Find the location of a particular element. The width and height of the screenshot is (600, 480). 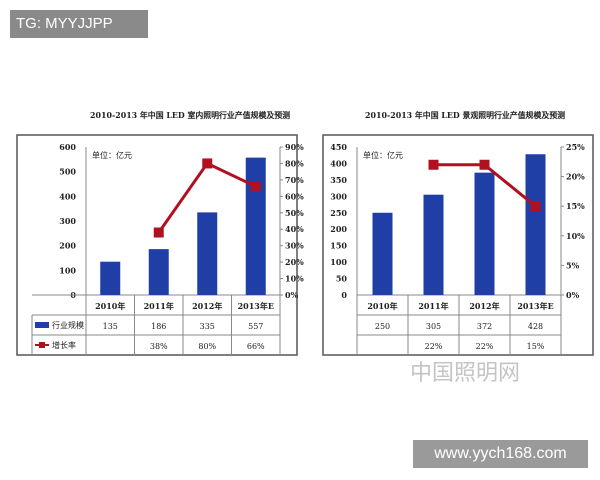

bar-value-label: 250 is located at coordinates (382, 326).